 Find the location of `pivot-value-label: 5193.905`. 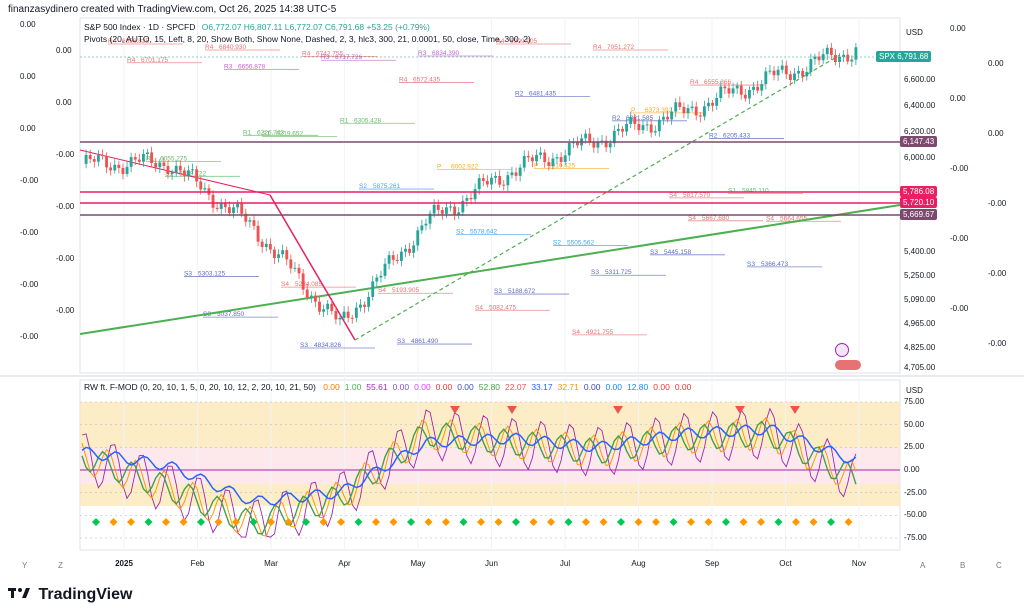

pivot-value-label: 5193.905 is located at coordinates (405, 290).